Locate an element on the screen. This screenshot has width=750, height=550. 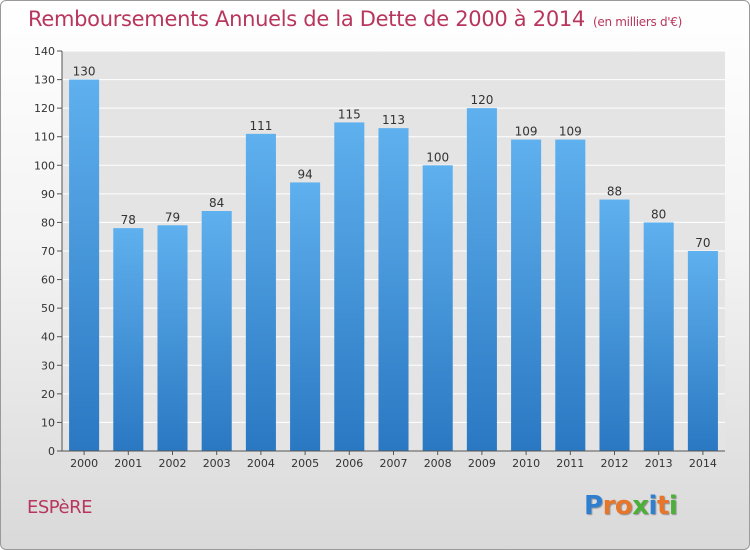
bar-value-label: 130 is located at coordinates (84, 72).